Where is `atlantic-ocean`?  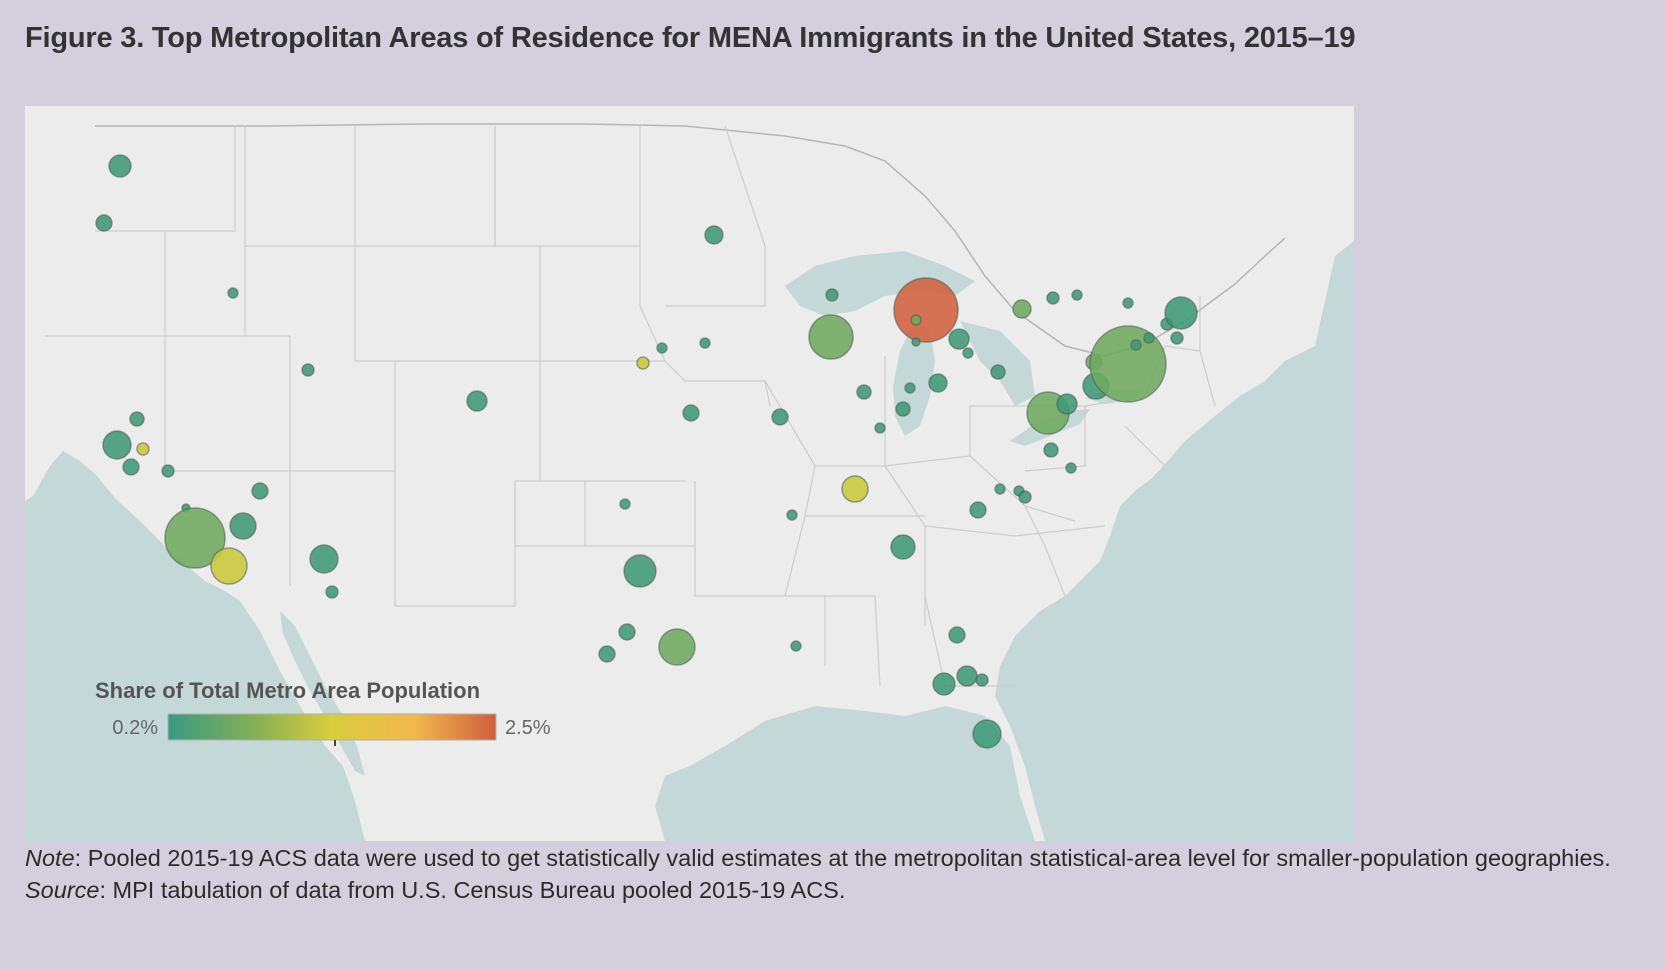
atlantic-ocean is located at coordinates (1174, 541).